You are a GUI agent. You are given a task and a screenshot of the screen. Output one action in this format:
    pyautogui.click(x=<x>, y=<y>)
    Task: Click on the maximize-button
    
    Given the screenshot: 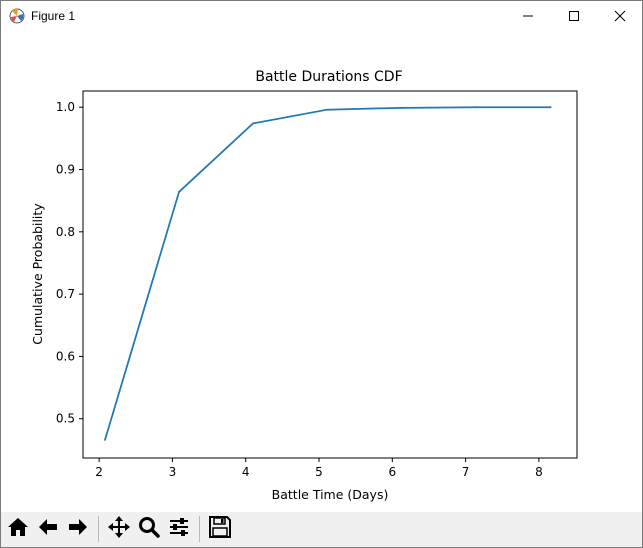 What is the action you would take?
    pyautogui.click(x=574, y=16)
    